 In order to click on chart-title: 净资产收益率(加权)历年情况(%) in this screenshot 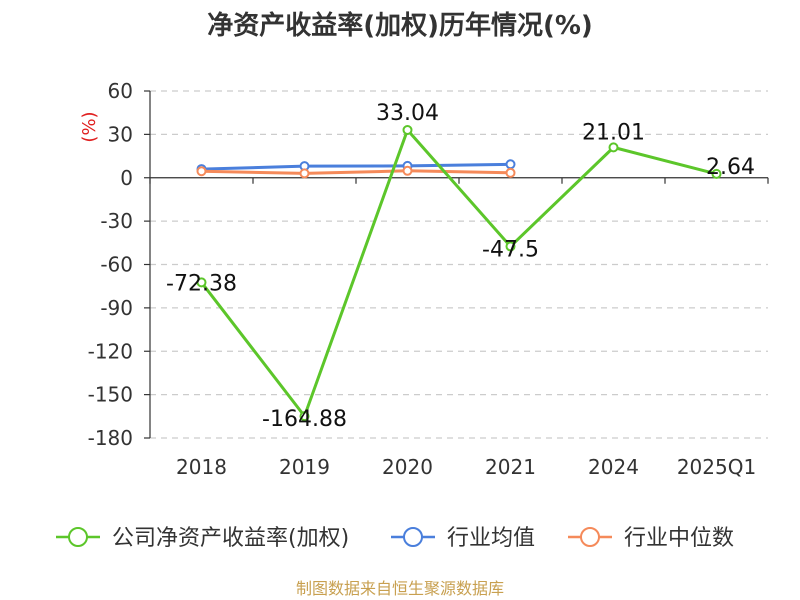, I will do `click(400, 25)`.